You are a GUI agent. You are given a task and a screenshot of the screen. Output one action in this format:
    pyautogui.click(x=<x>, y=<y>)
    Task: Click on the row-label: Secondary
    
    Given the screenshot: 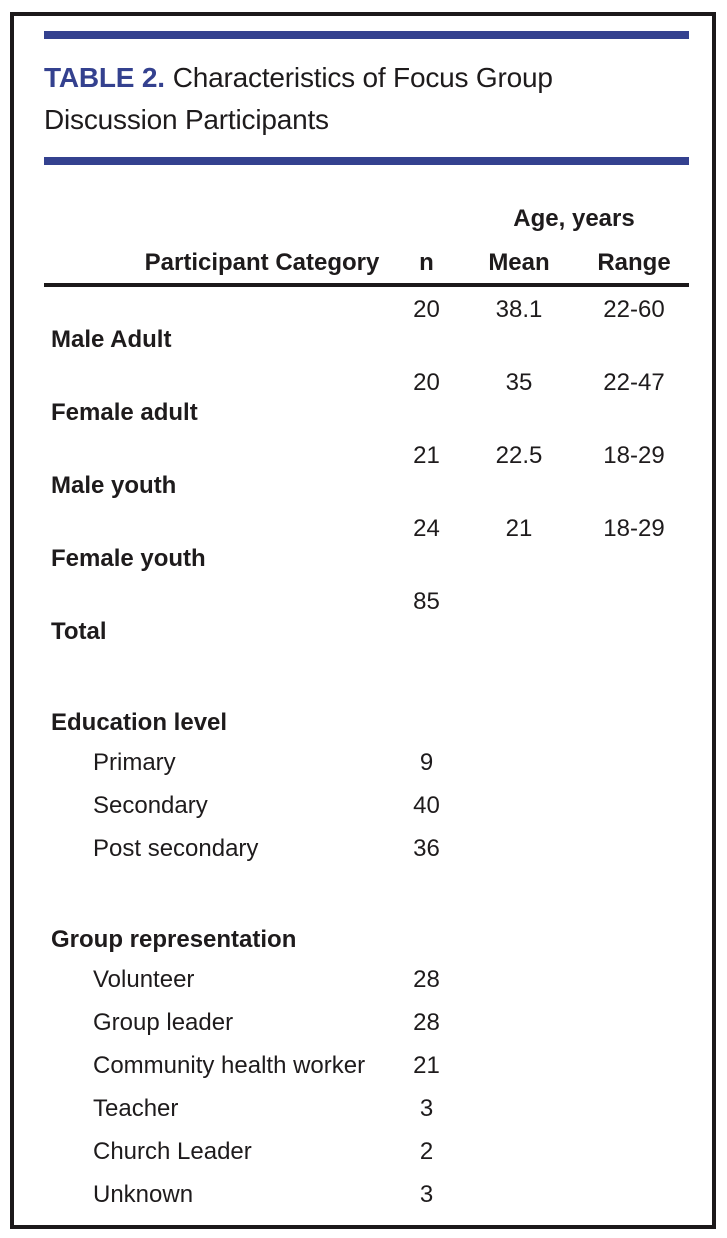 What is the action you would take?
    pyautogui.click(x=150, y=805)
    